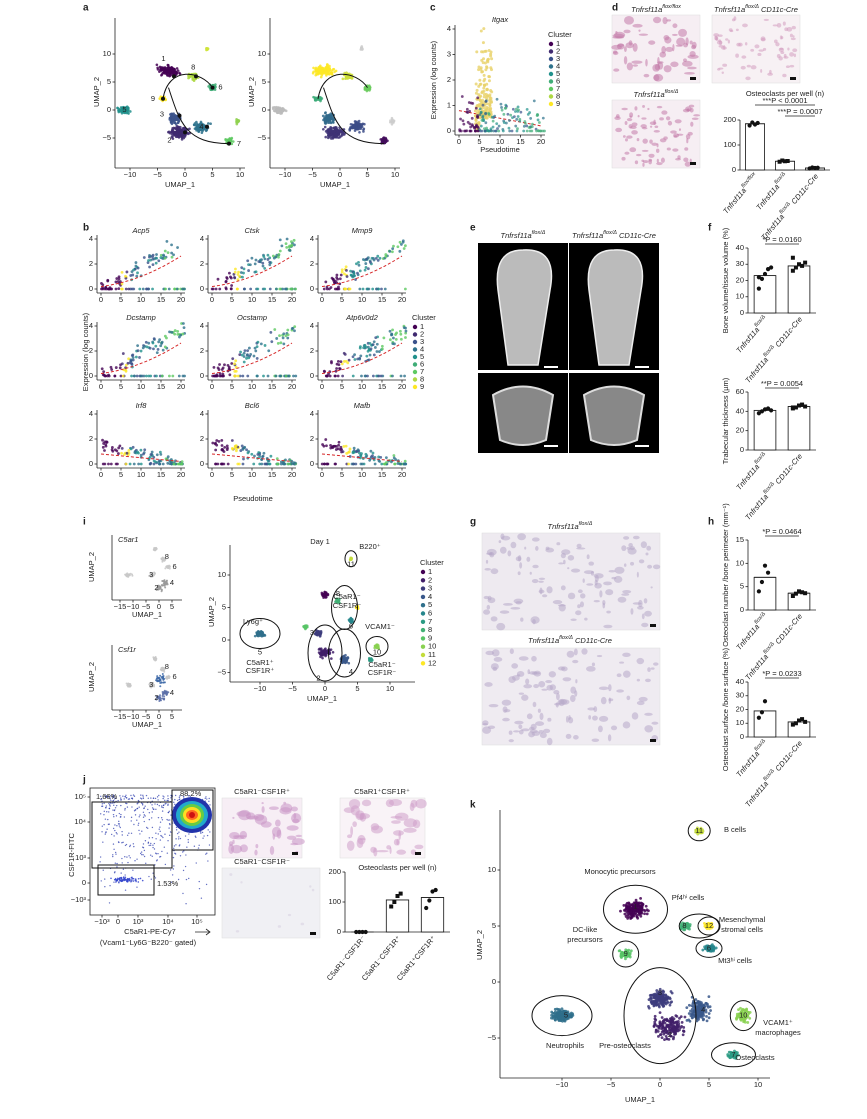 The height and width of the screenshot is (1119, 867). I want to click on y-tick-label: 0, so click(742, 609).